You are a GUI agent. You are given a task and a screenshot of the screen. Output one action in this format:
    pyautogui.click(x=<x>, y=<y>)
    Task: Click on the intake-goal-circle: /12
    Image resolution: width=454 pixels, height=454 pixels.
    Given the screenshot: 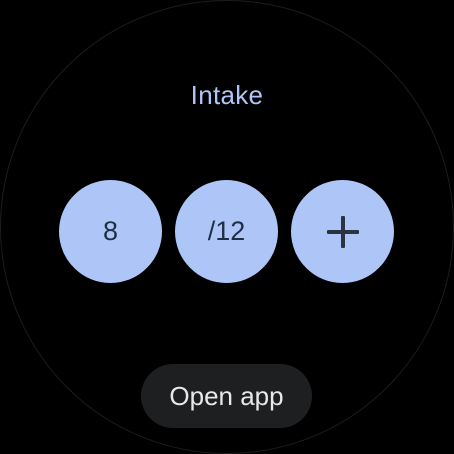 What is the action you would take?
    pyautogui.click(x=226, y=231)
    